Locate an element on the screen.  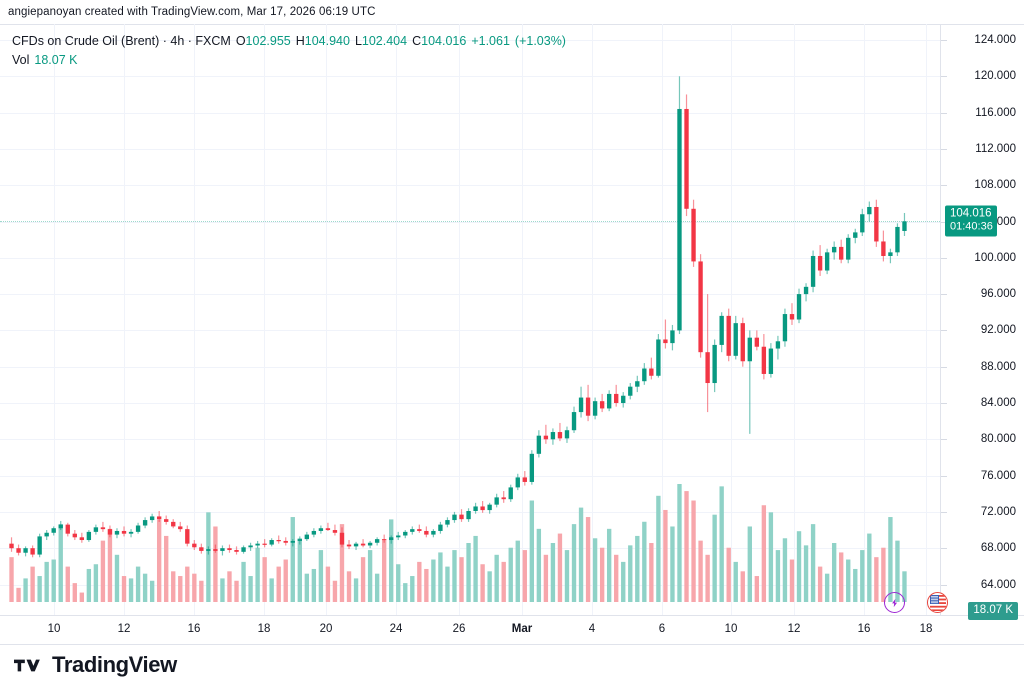
lightning-bolt-icon is located at coordinates (894, 602).